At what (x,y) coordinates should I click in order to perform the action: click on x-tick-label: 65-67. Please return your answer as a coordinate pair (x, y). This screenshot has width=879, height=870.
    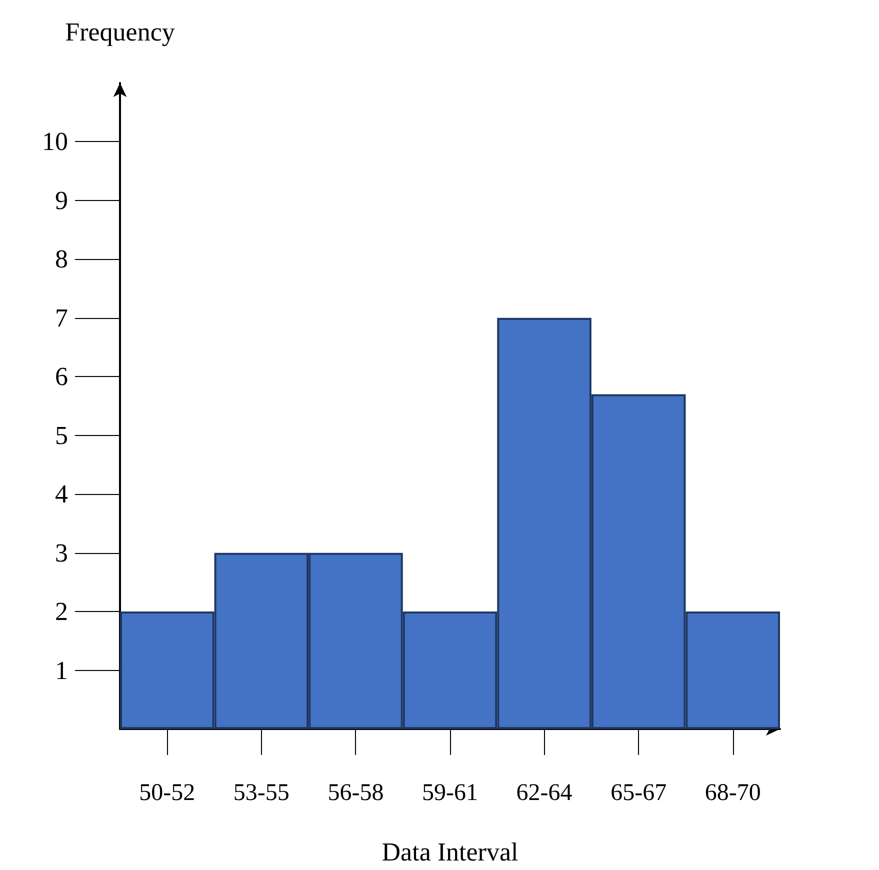
    Looking at the image, I should click on (638, 793).